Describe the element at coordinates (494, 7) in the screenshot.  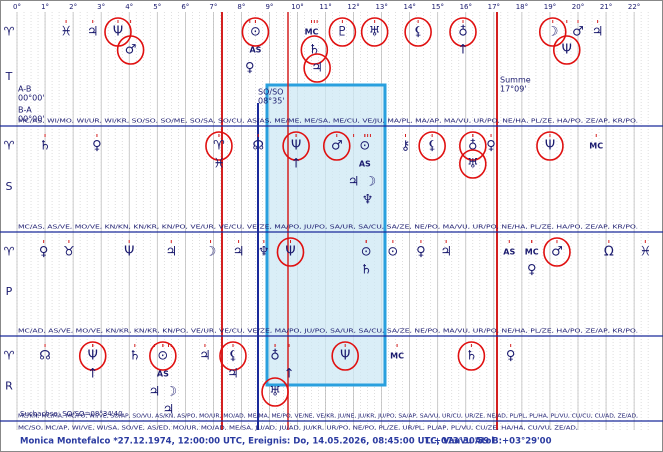
I see `degree-label: 17°` at that location.